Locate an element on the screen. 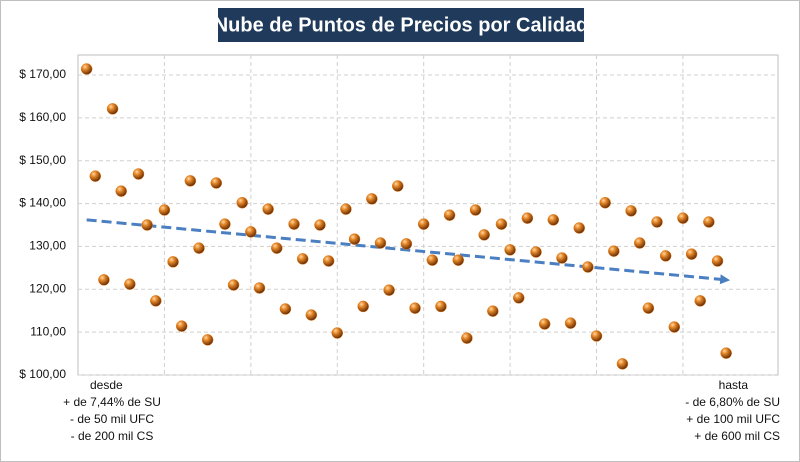  trend-line is located at coordinates (408, 251).